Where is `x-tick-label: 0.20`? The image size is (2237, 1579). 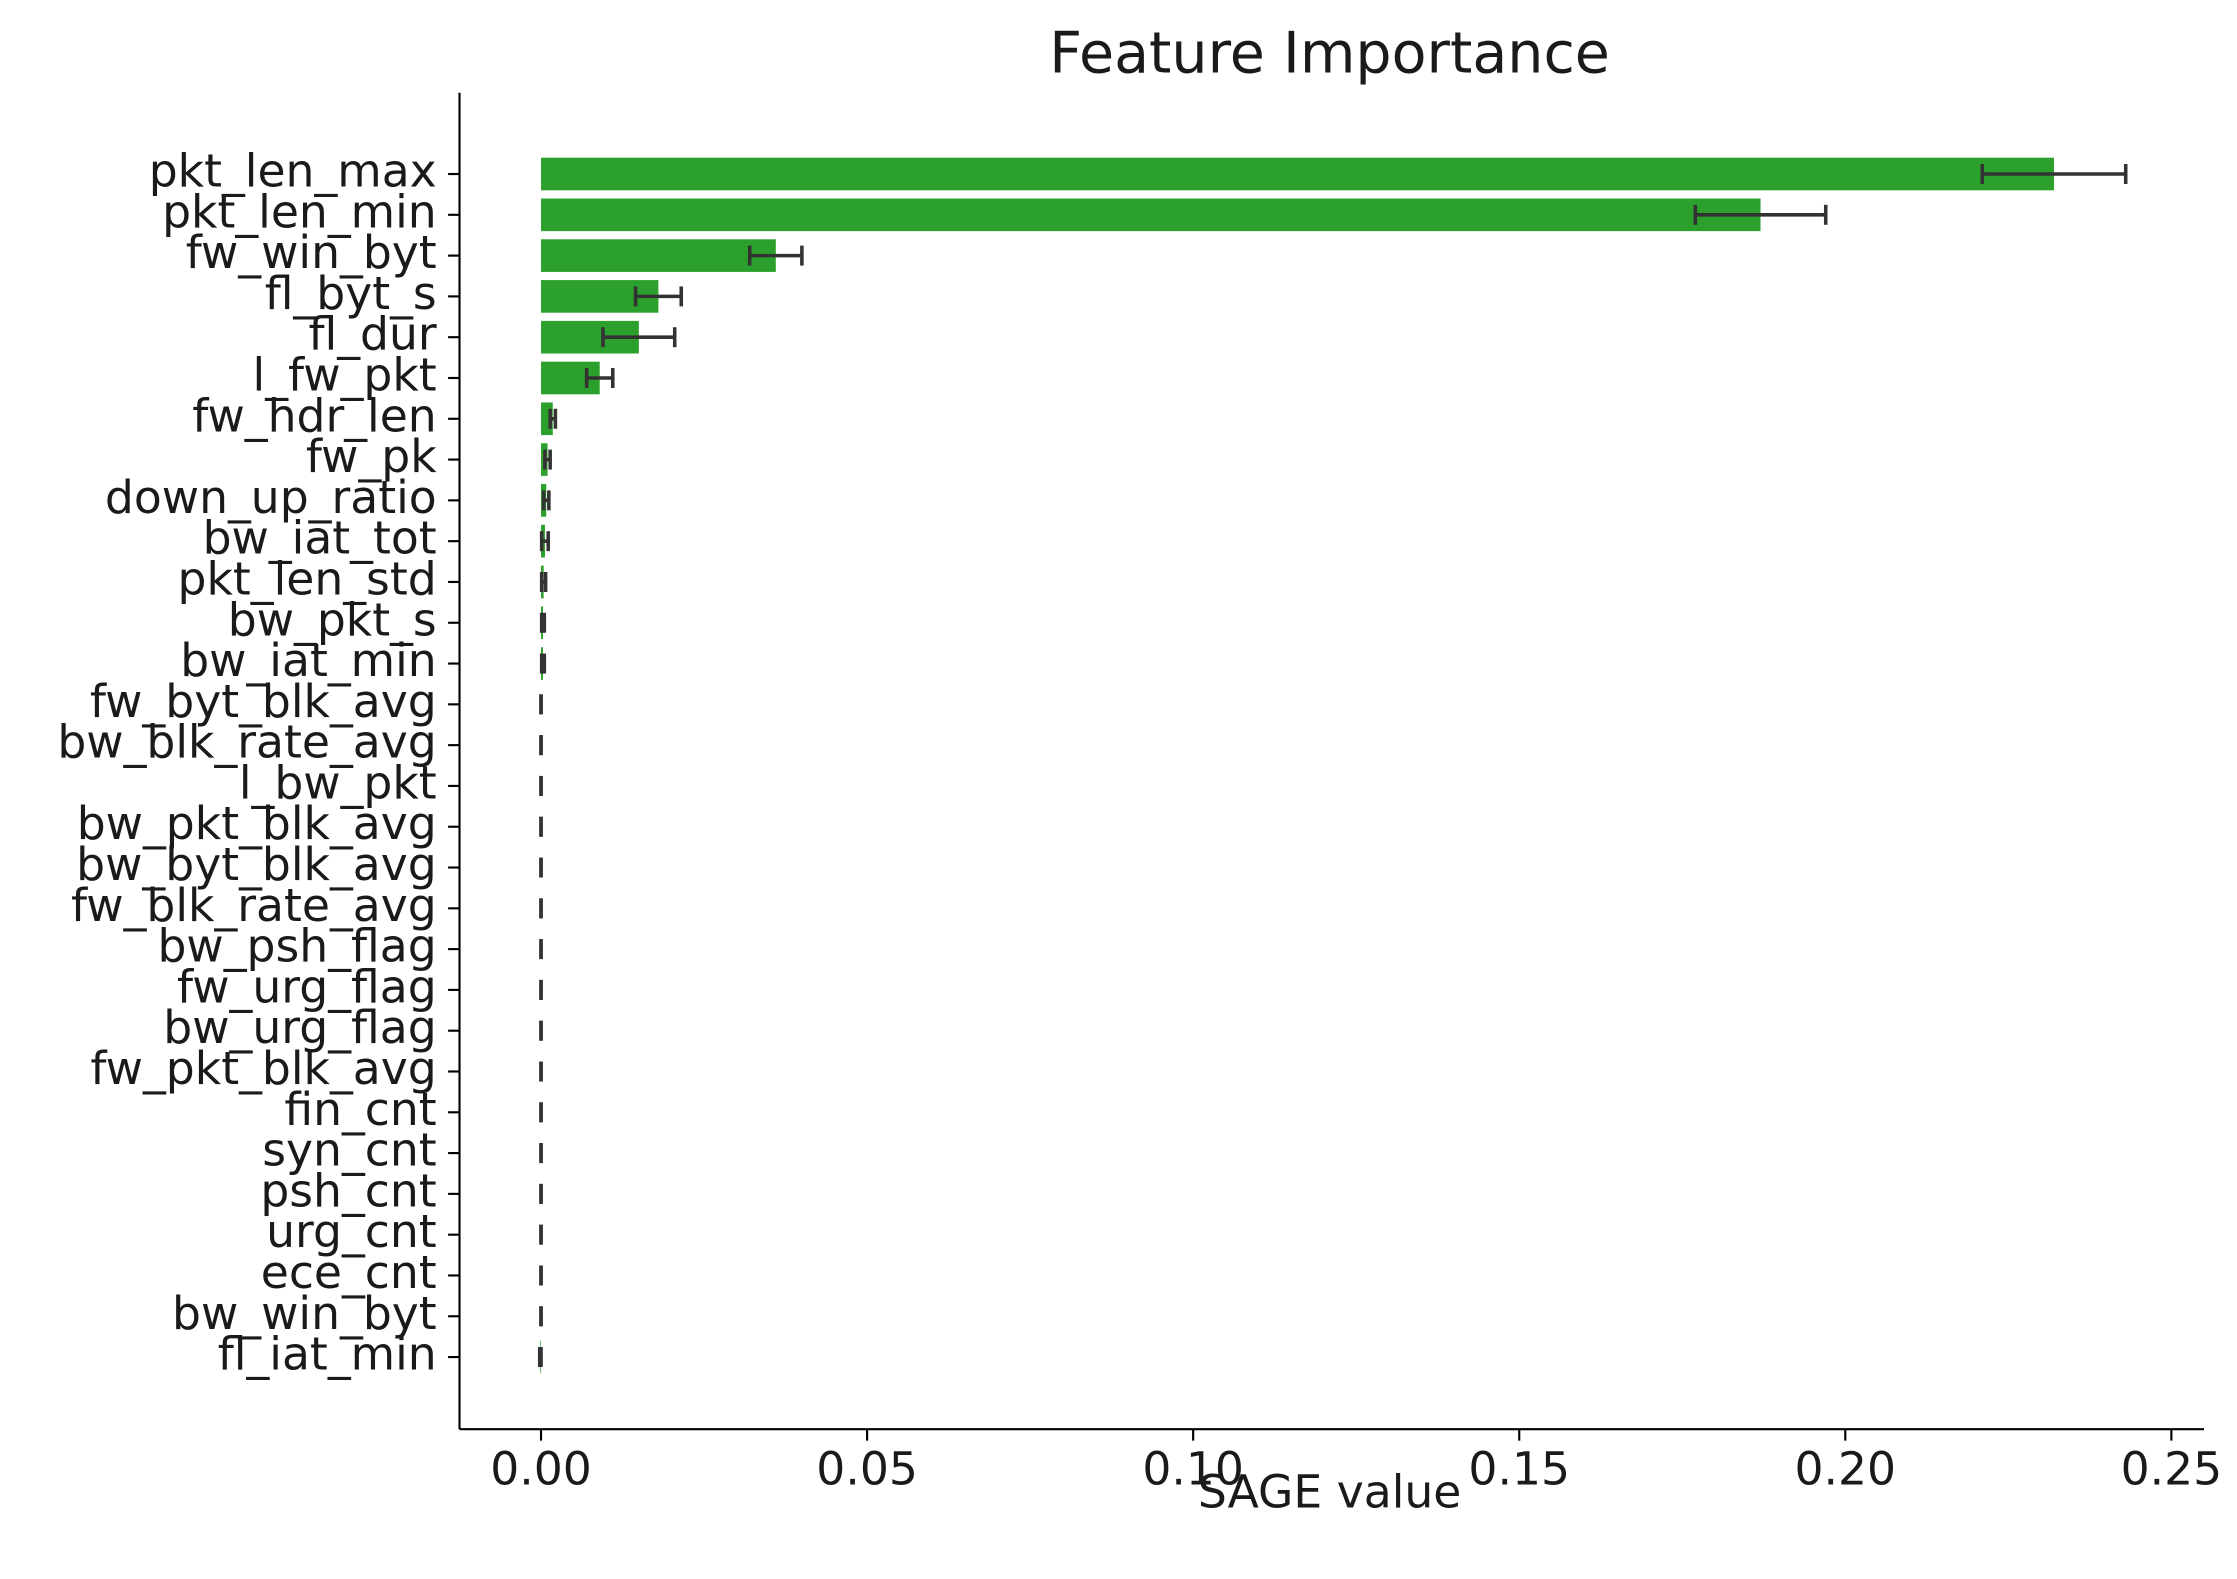
x-tick-label: 0.20 is located at coordinates (1846, 1469).